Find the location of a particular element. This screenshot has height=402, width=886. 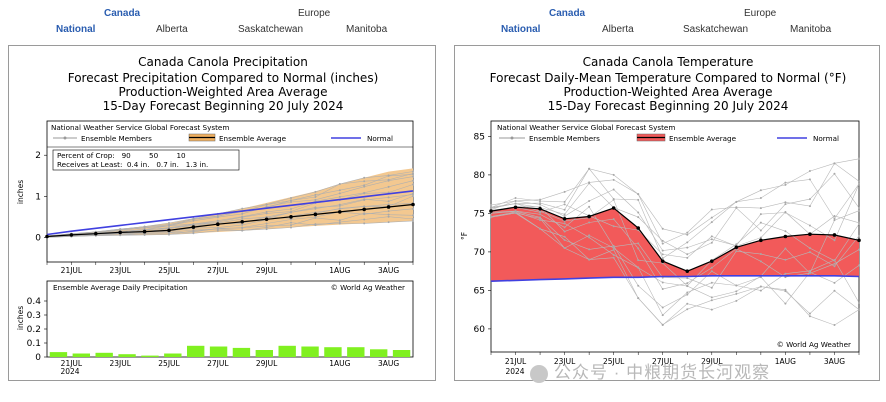

nav-national-right: National is located at coordinates (521, 29).